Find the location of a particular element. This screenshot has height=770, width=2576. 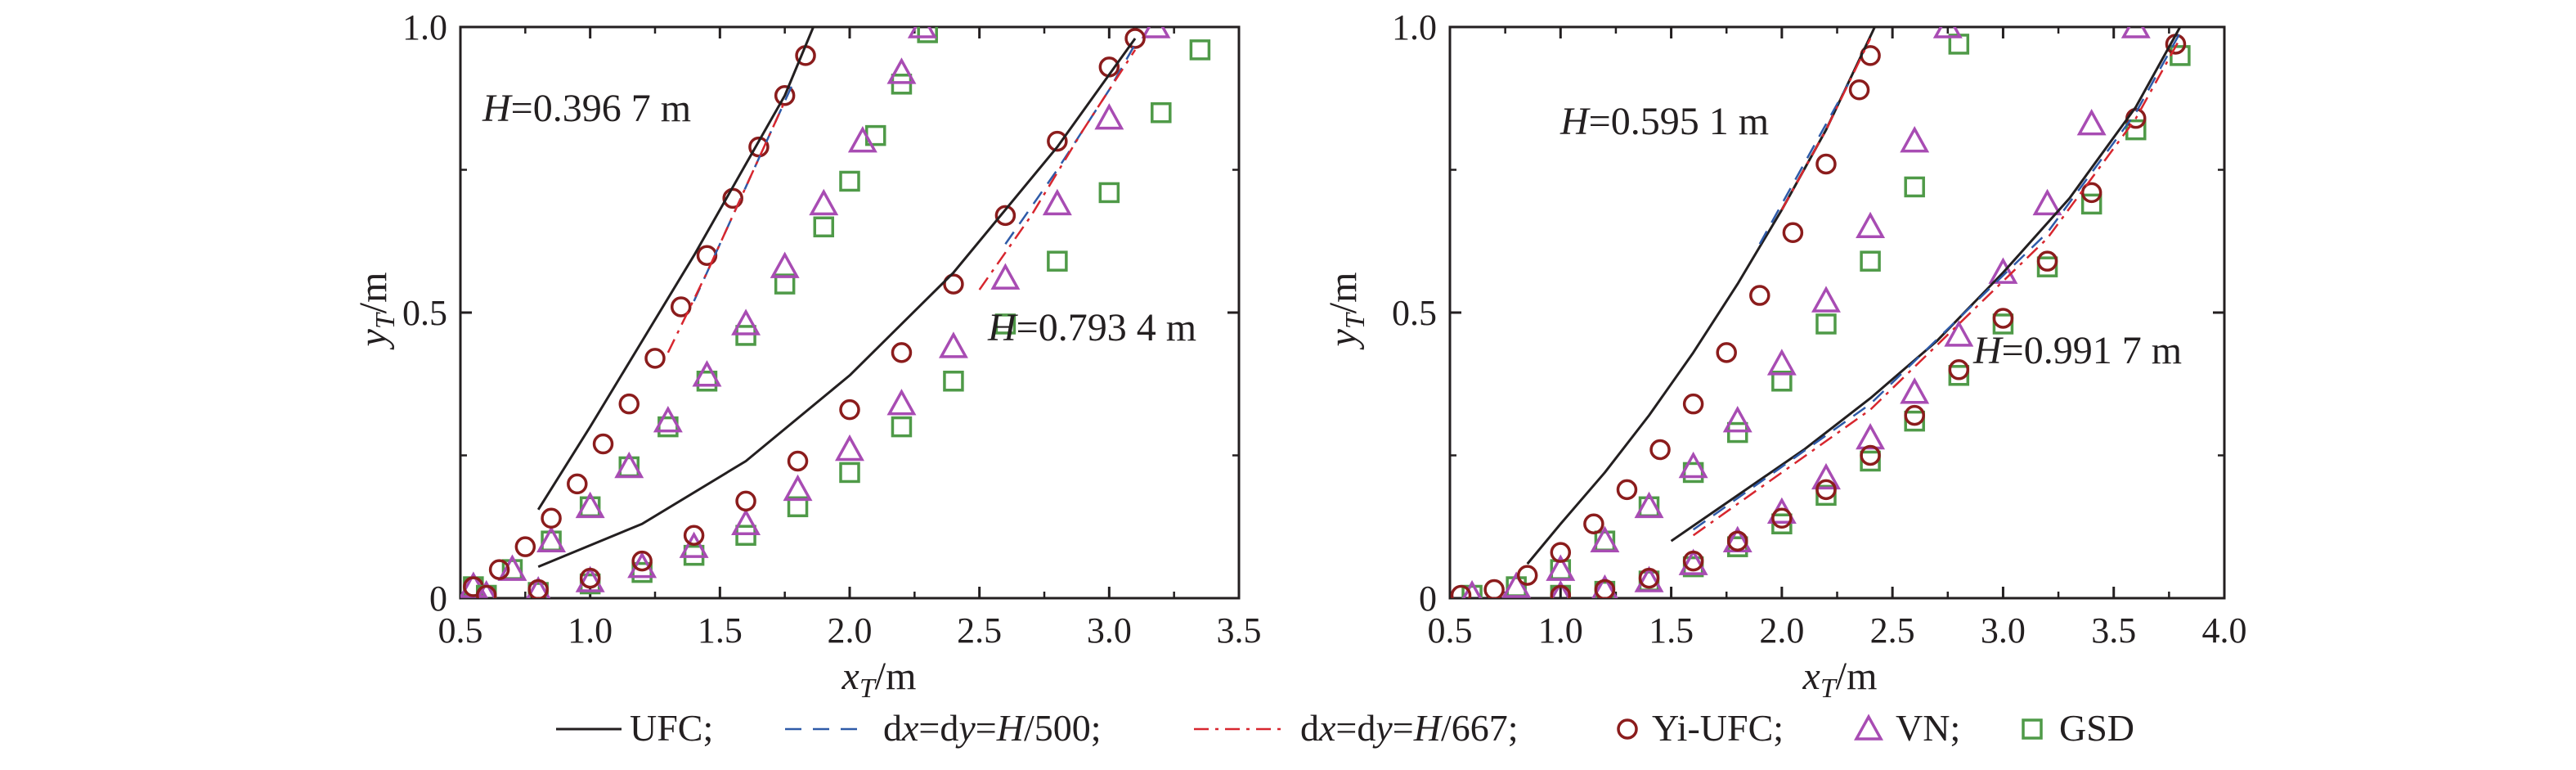

left-case1-ufc-line is located at coordinates (675, 269).